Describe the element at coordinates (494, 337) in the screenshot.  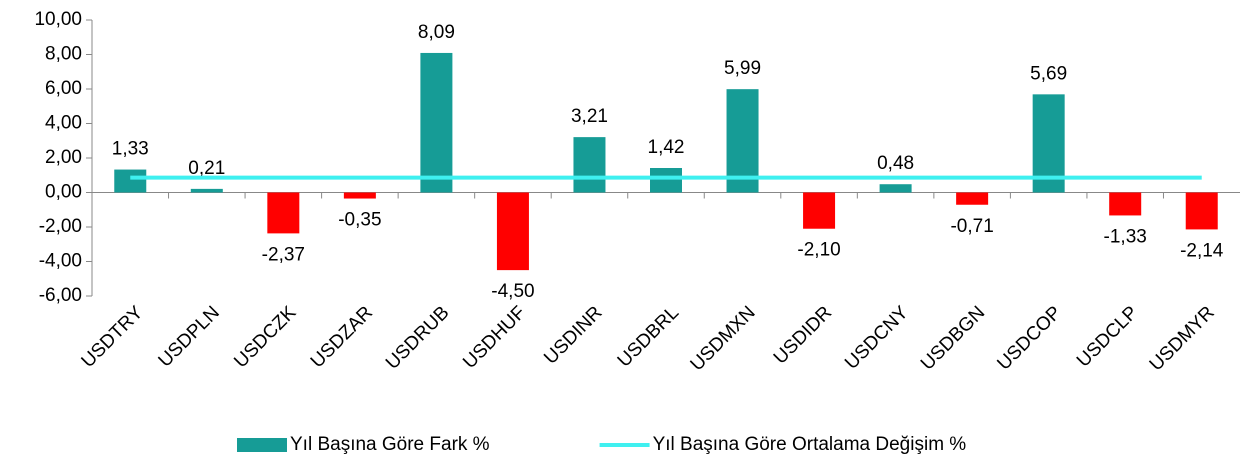
I see `x-tick-label: USDHUF` at that location.